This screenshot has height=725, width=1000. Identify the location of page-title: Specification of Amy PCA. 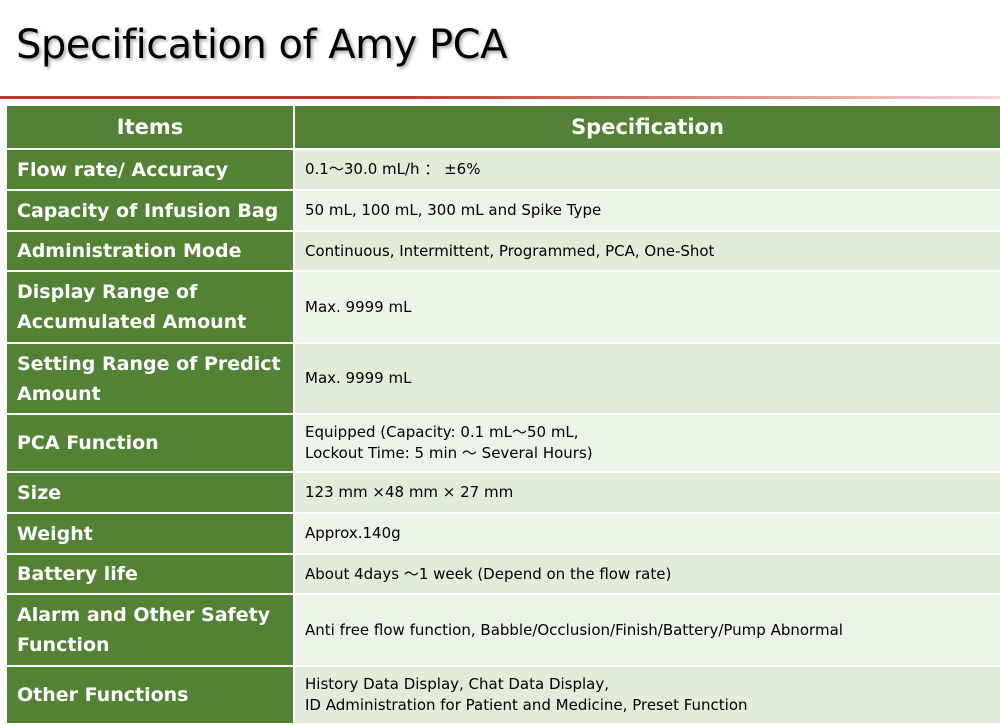
(261, 45).